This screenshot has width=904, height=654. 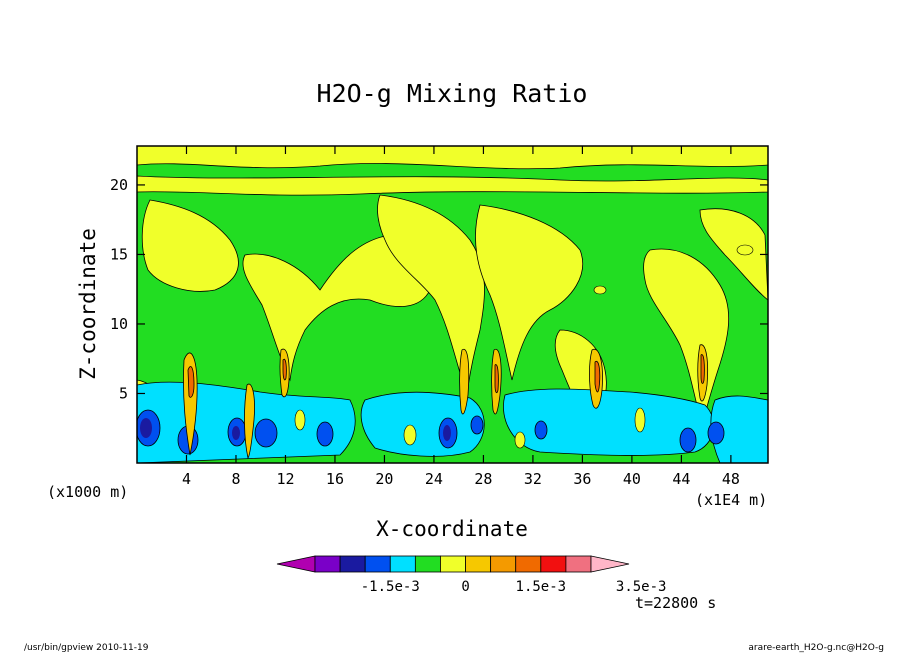 I want to click on x-tick-label: 4, so click(x=186, y=479).